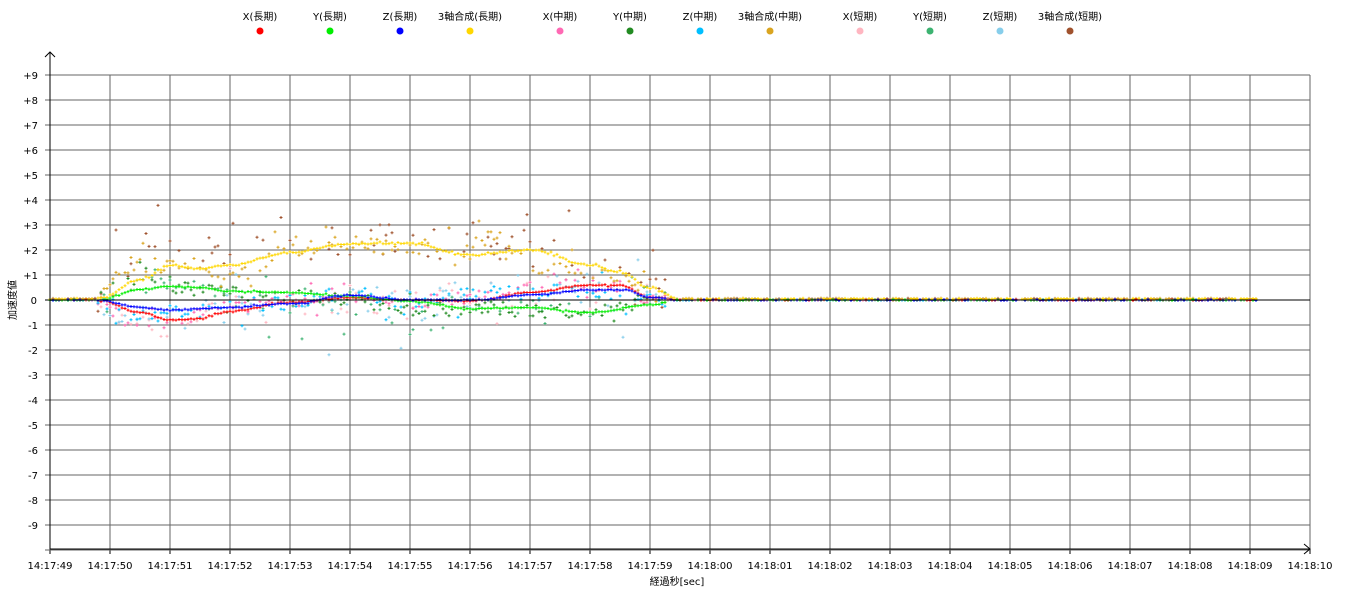 The image size is (1350, 610). What do you see at coordinates (170, 566) in the screenshot?
I see `x-tick-label: 14:17:51` at bounding box center [170, 566].